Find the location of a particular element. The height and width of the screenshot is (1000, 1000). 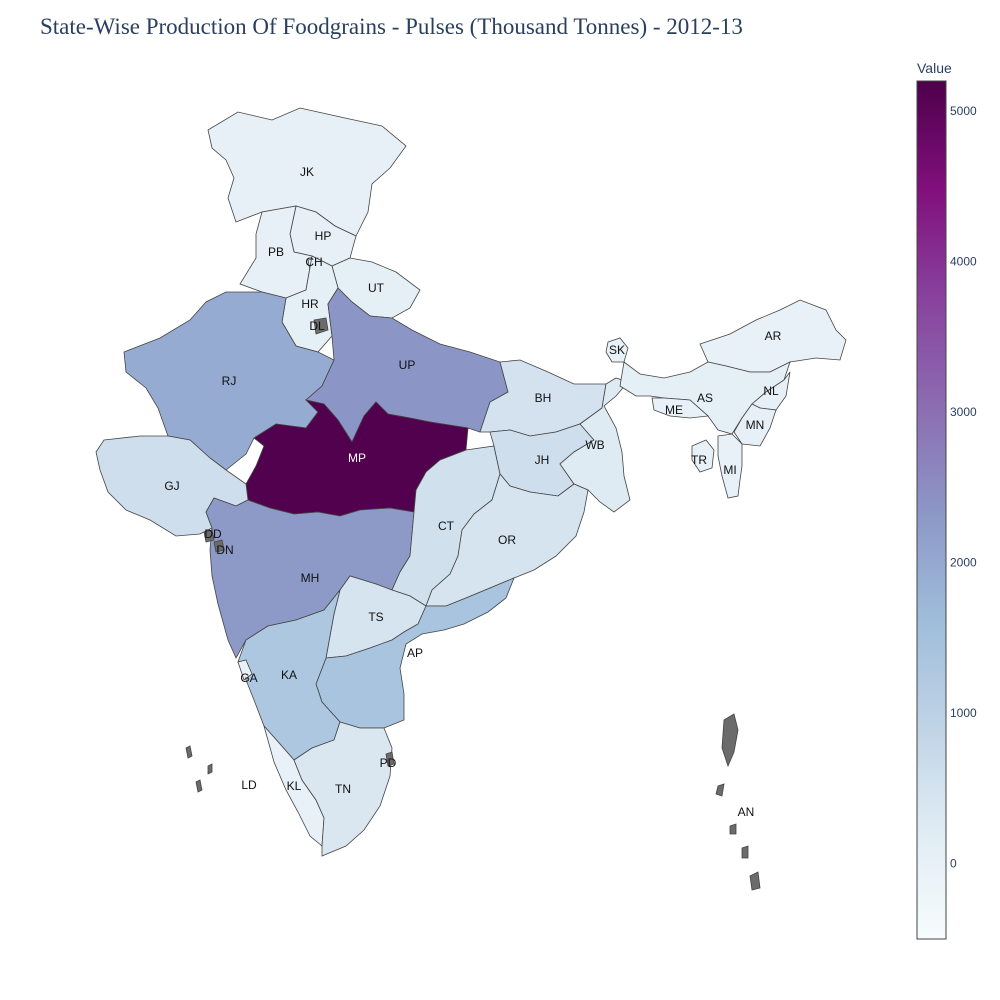

colorbar-tick-label: 2000 is located at coordinates (963, 563).